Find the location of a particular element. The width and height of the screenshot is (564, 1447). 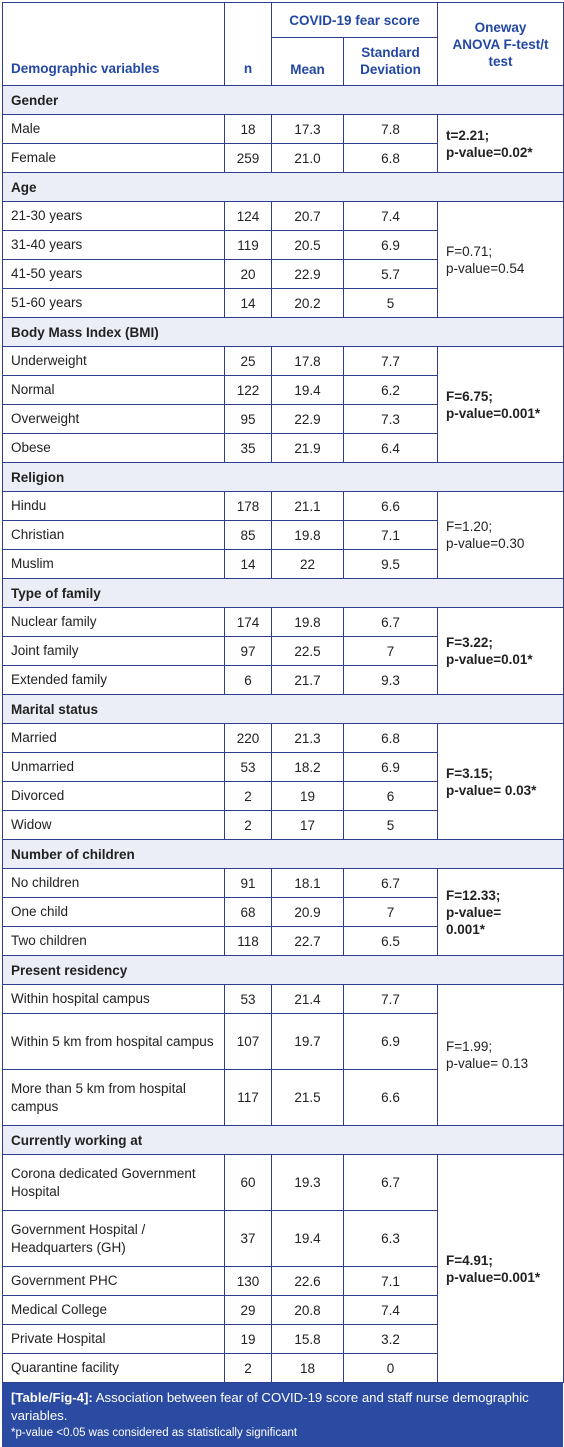

row-label: Underweight is located at coordinates (113, 361).